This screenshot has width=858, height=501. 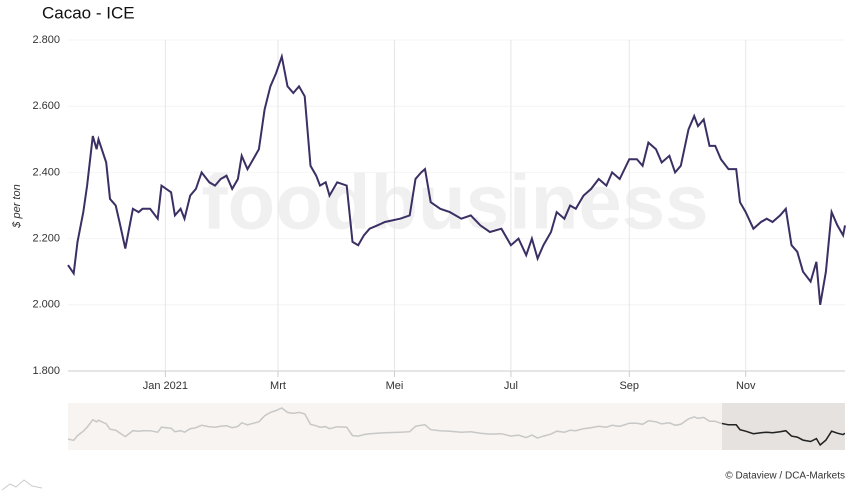 I want to click on chart-title: Cacao - ICE, so click(x=88, y=12).